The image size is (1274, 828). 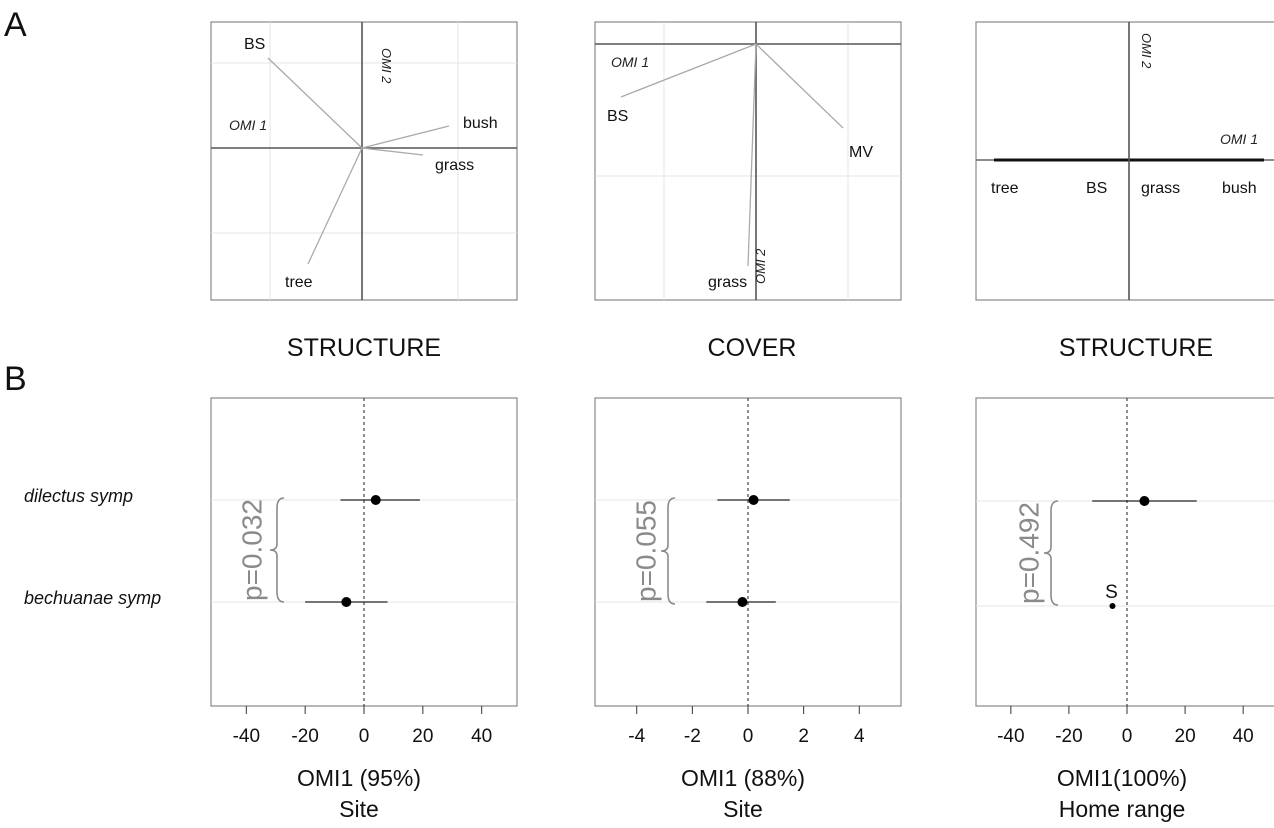 What do you see at coordinates (1029, 553) in the screenshot?
I see `p-value-label: p=0.492` at bounding box center [1029, 553].